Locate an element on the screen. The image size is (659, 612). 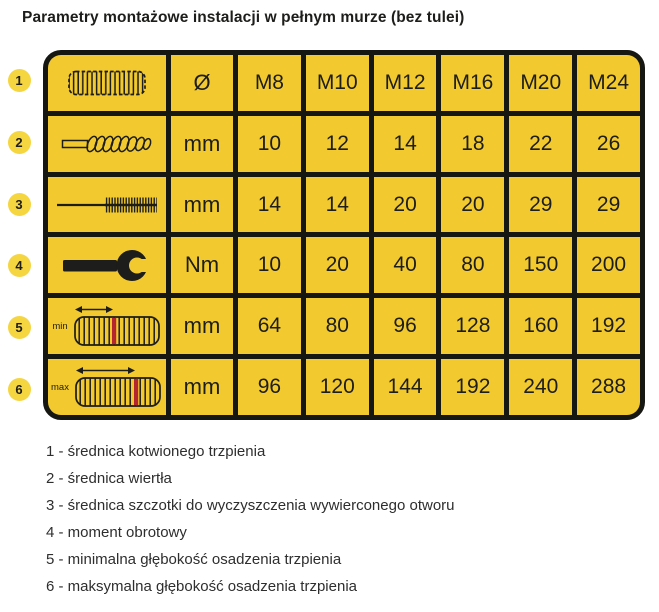
row-number-column: 1 2 3 4 5 6 is located at coordinates (19, 235).